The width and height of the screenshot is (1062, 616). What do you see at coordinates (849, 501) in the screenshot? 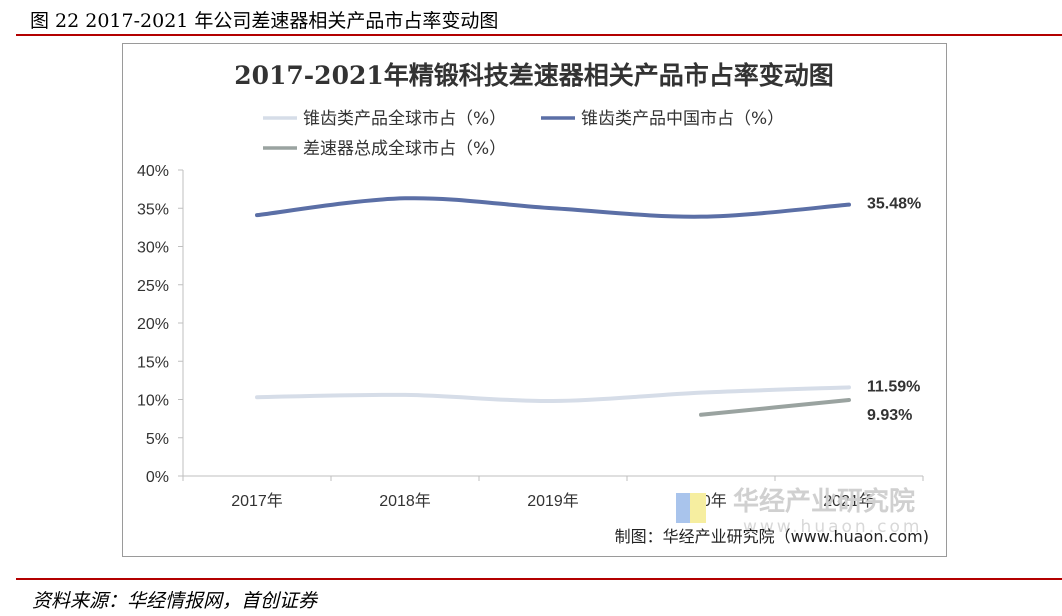
I see `x-tick-label: 2021年` at bounding box center [849, 501].